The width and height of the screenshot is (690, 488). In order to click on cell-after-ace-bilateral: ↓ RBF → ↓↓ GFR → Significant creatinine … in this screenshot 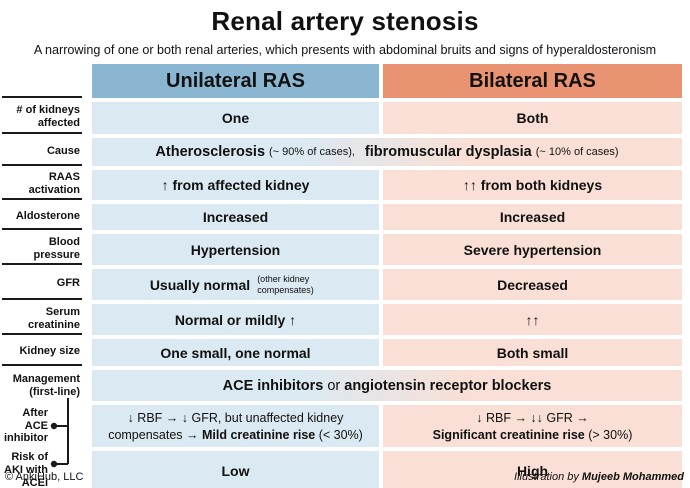, I will do `click(532, 426)`.